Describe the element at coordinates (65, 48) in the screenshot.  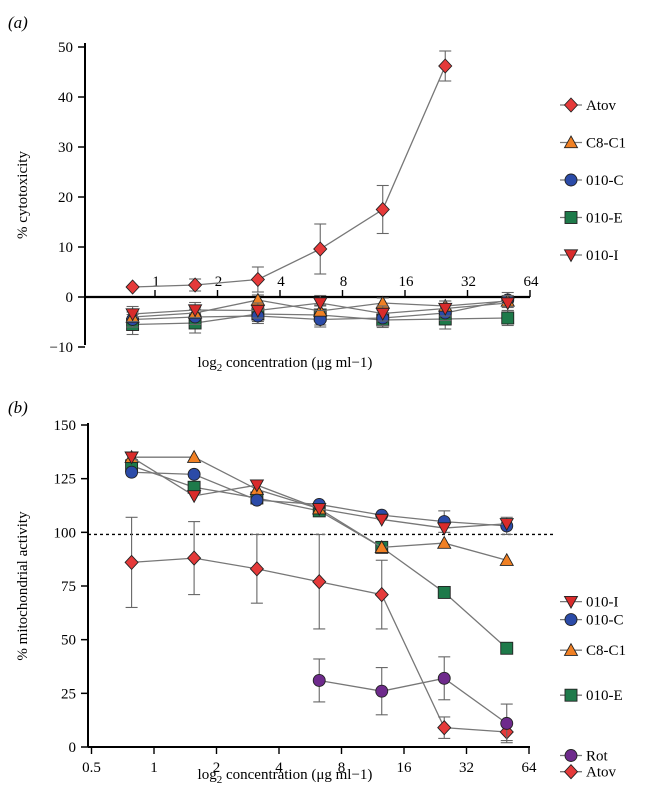
I see `y-tick-label-a: 50` at that location.